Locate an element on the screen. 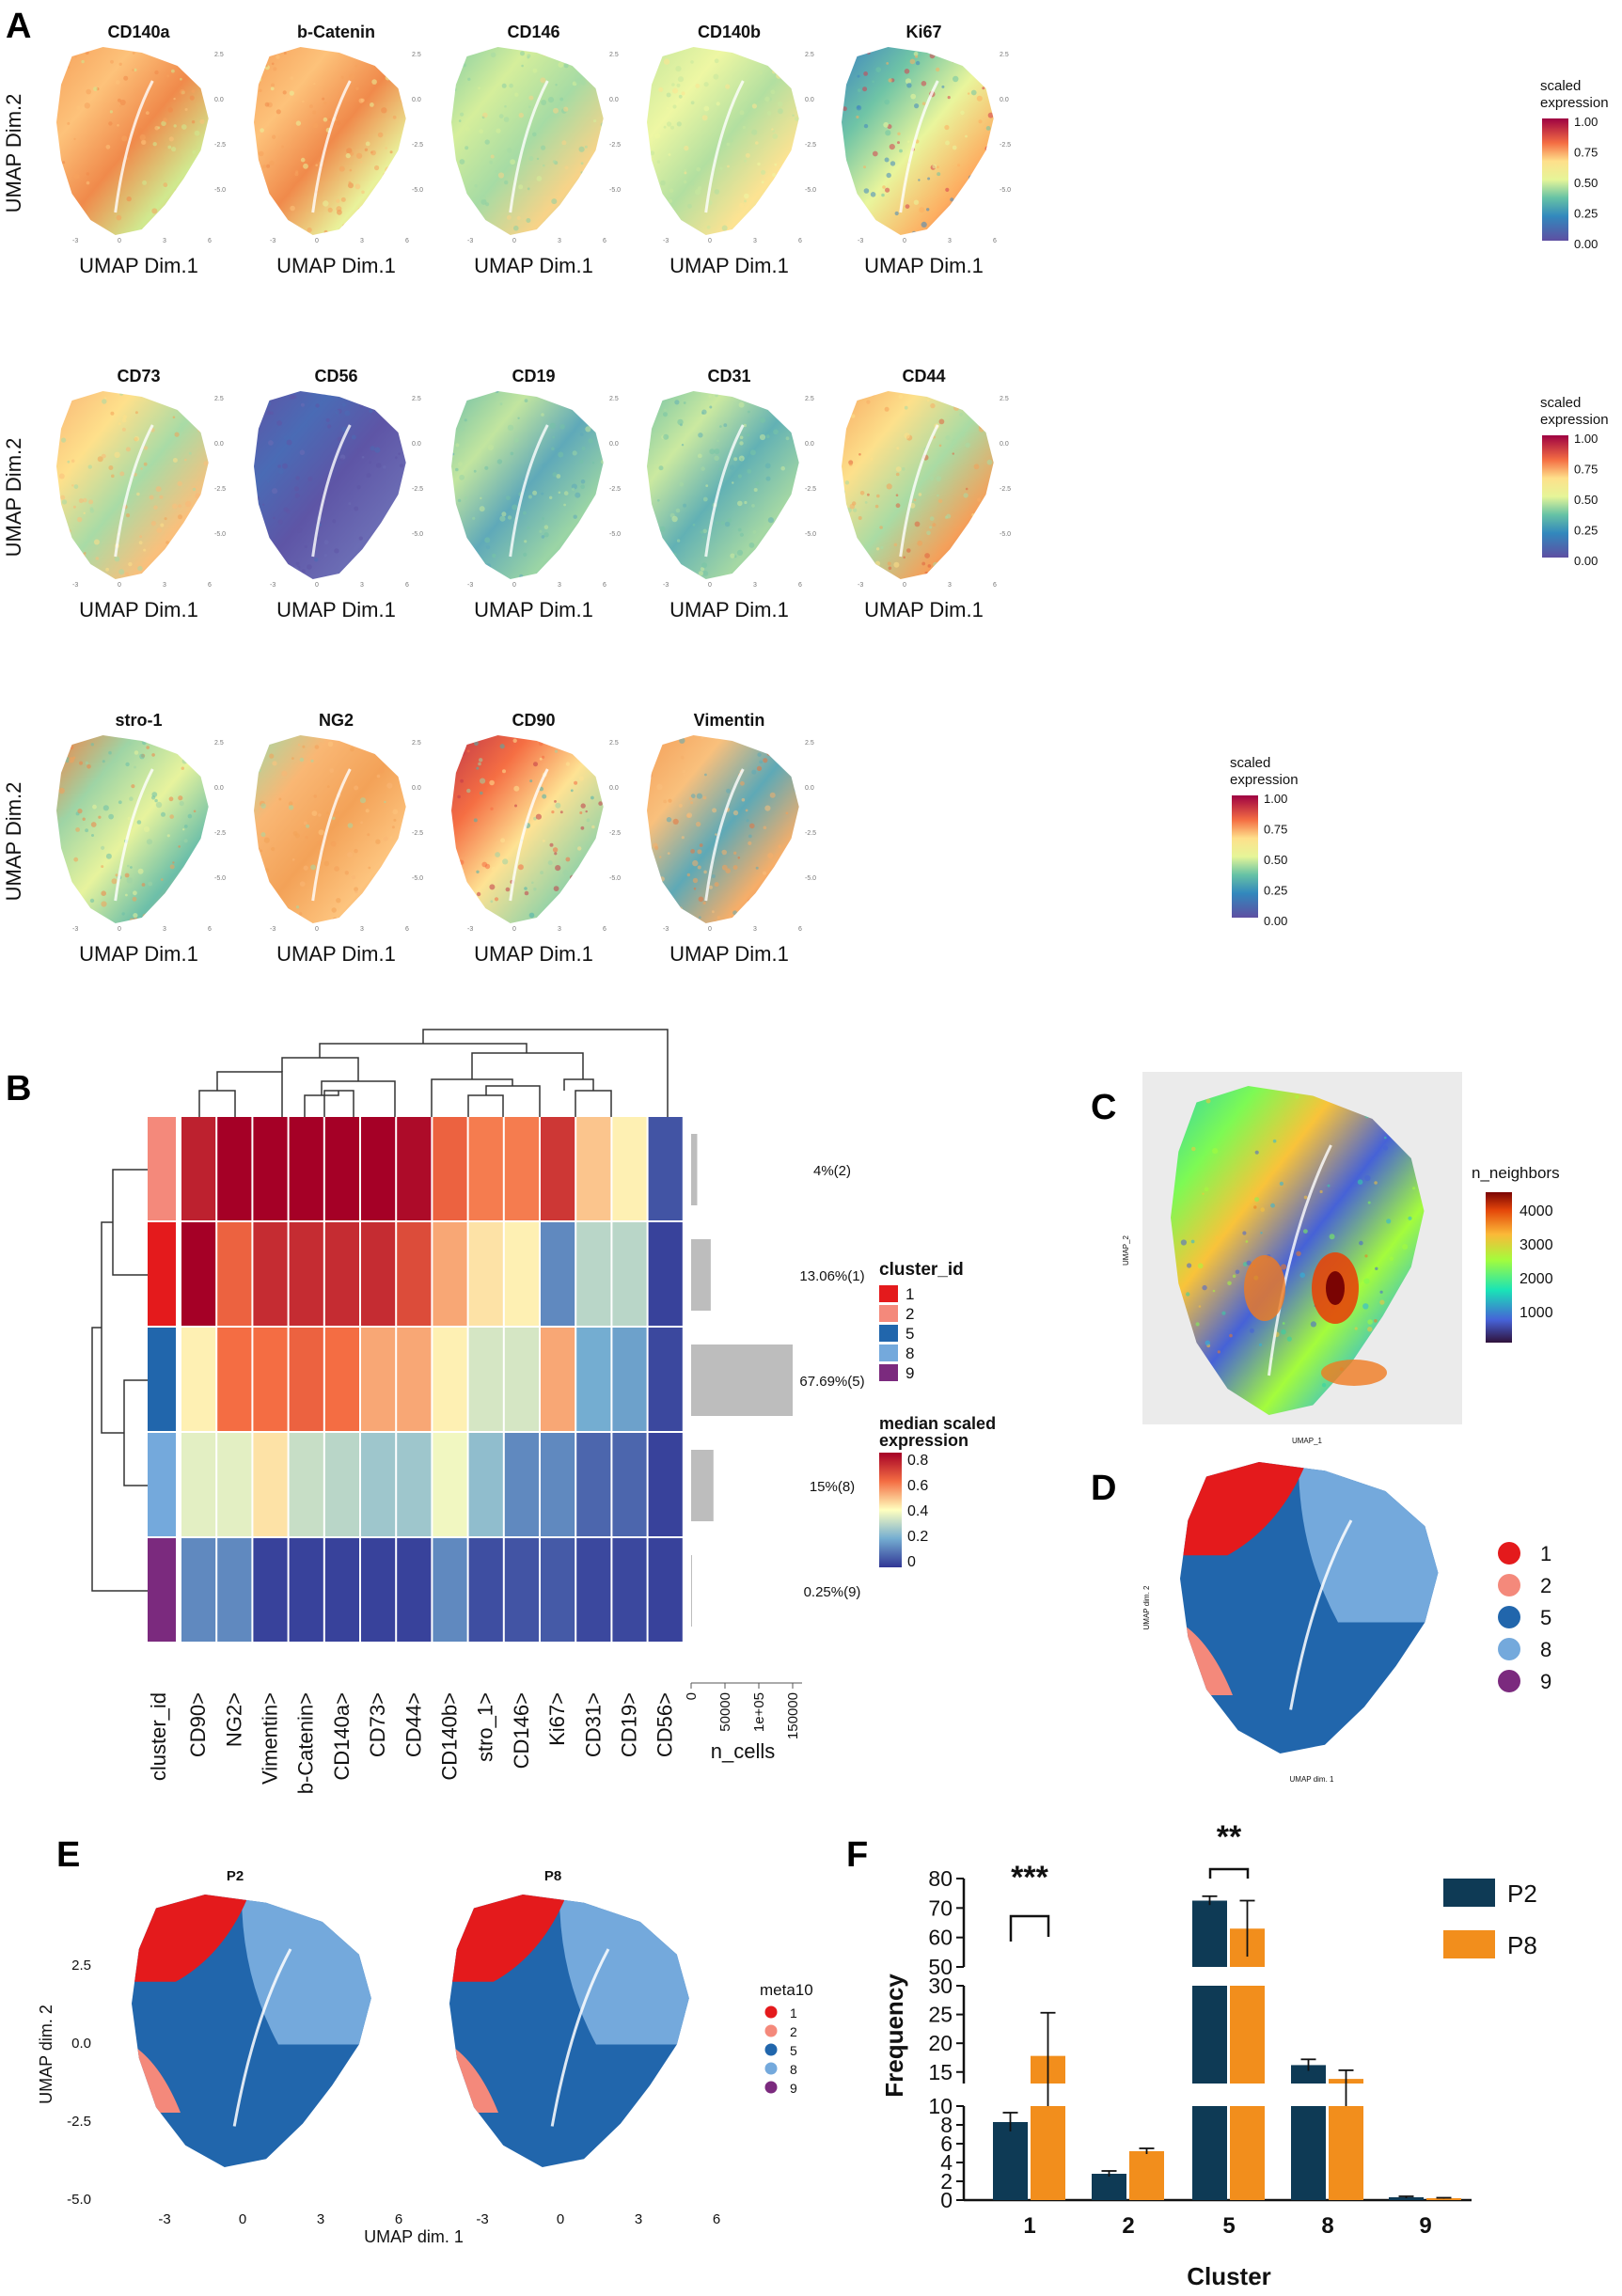  umap-y-tick: -2.5 is located at coordinates (615, 833).